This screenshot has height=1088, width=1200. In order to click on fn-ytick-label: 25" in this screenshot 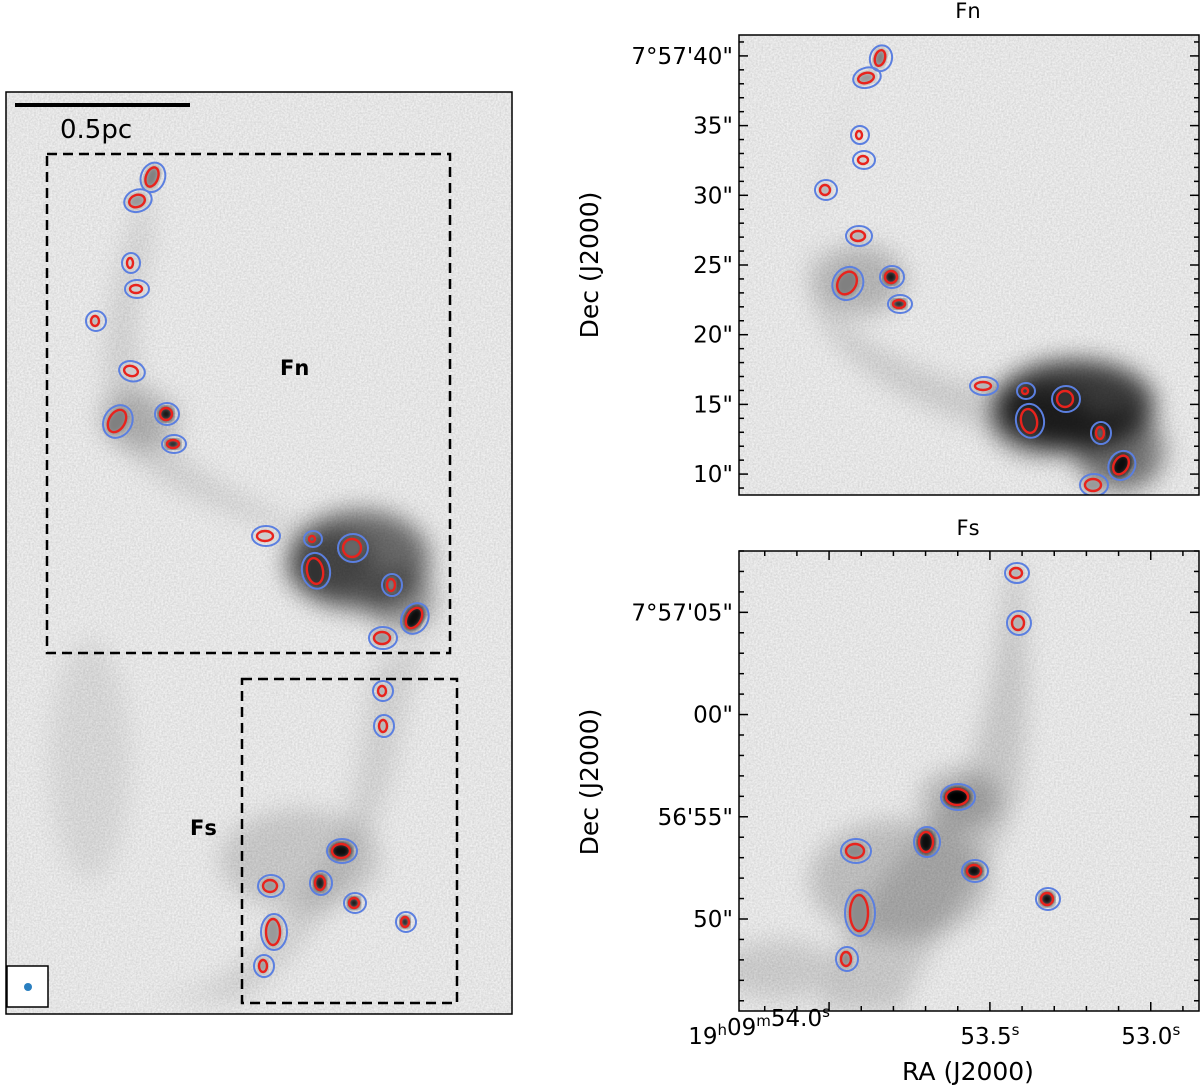, I will do `click(713, 266)`.